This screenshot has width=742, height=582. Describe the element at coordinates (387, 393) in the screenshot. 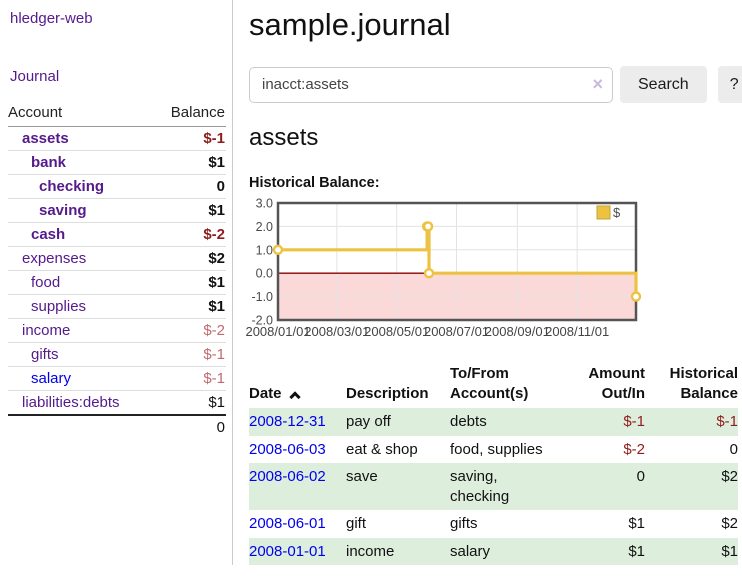

I see `column-header-description: Description` at that location.